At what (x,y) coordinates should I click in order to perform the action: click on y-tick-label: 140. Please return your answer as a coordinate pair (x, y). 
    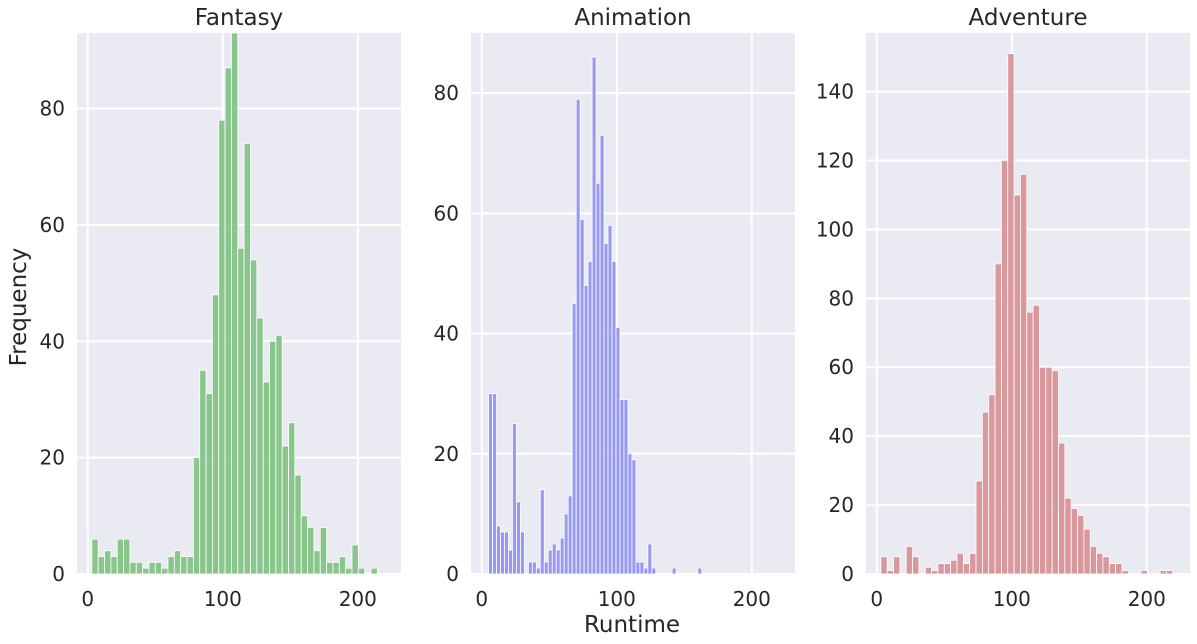
    Looking at the image, I should click on (835, 92).